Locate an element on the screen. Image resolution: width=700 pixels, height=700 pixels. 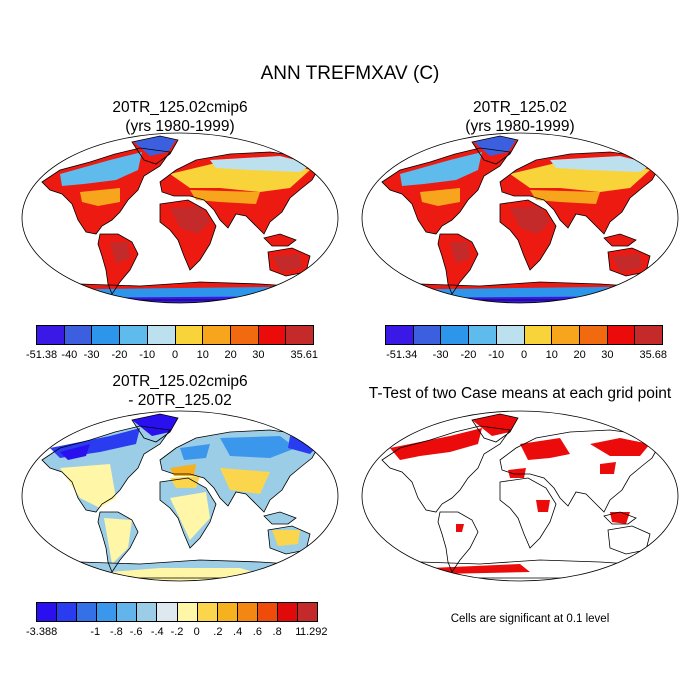
colorbar-label: .4 is located at coordinates (238, 632).